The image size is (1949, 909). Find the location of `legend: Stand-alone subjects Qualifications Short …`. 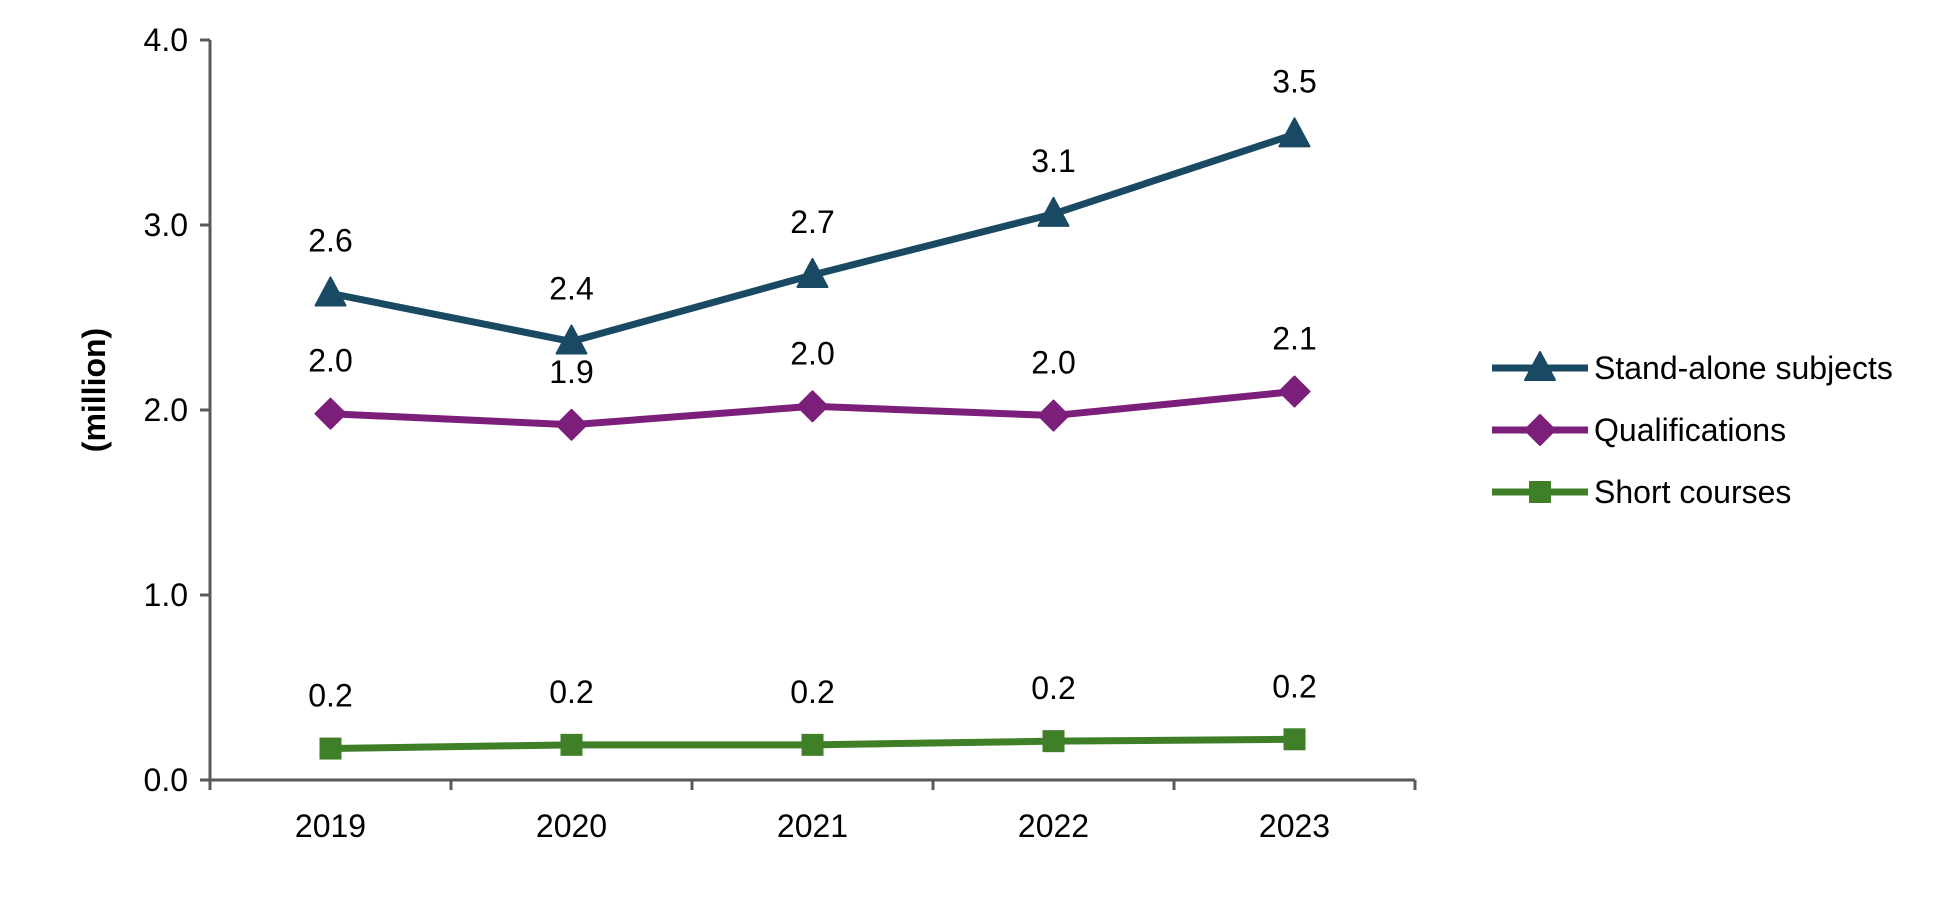

legend: Stand-alone subjects Qualifications Short … is located at coordinates (1692, 430).